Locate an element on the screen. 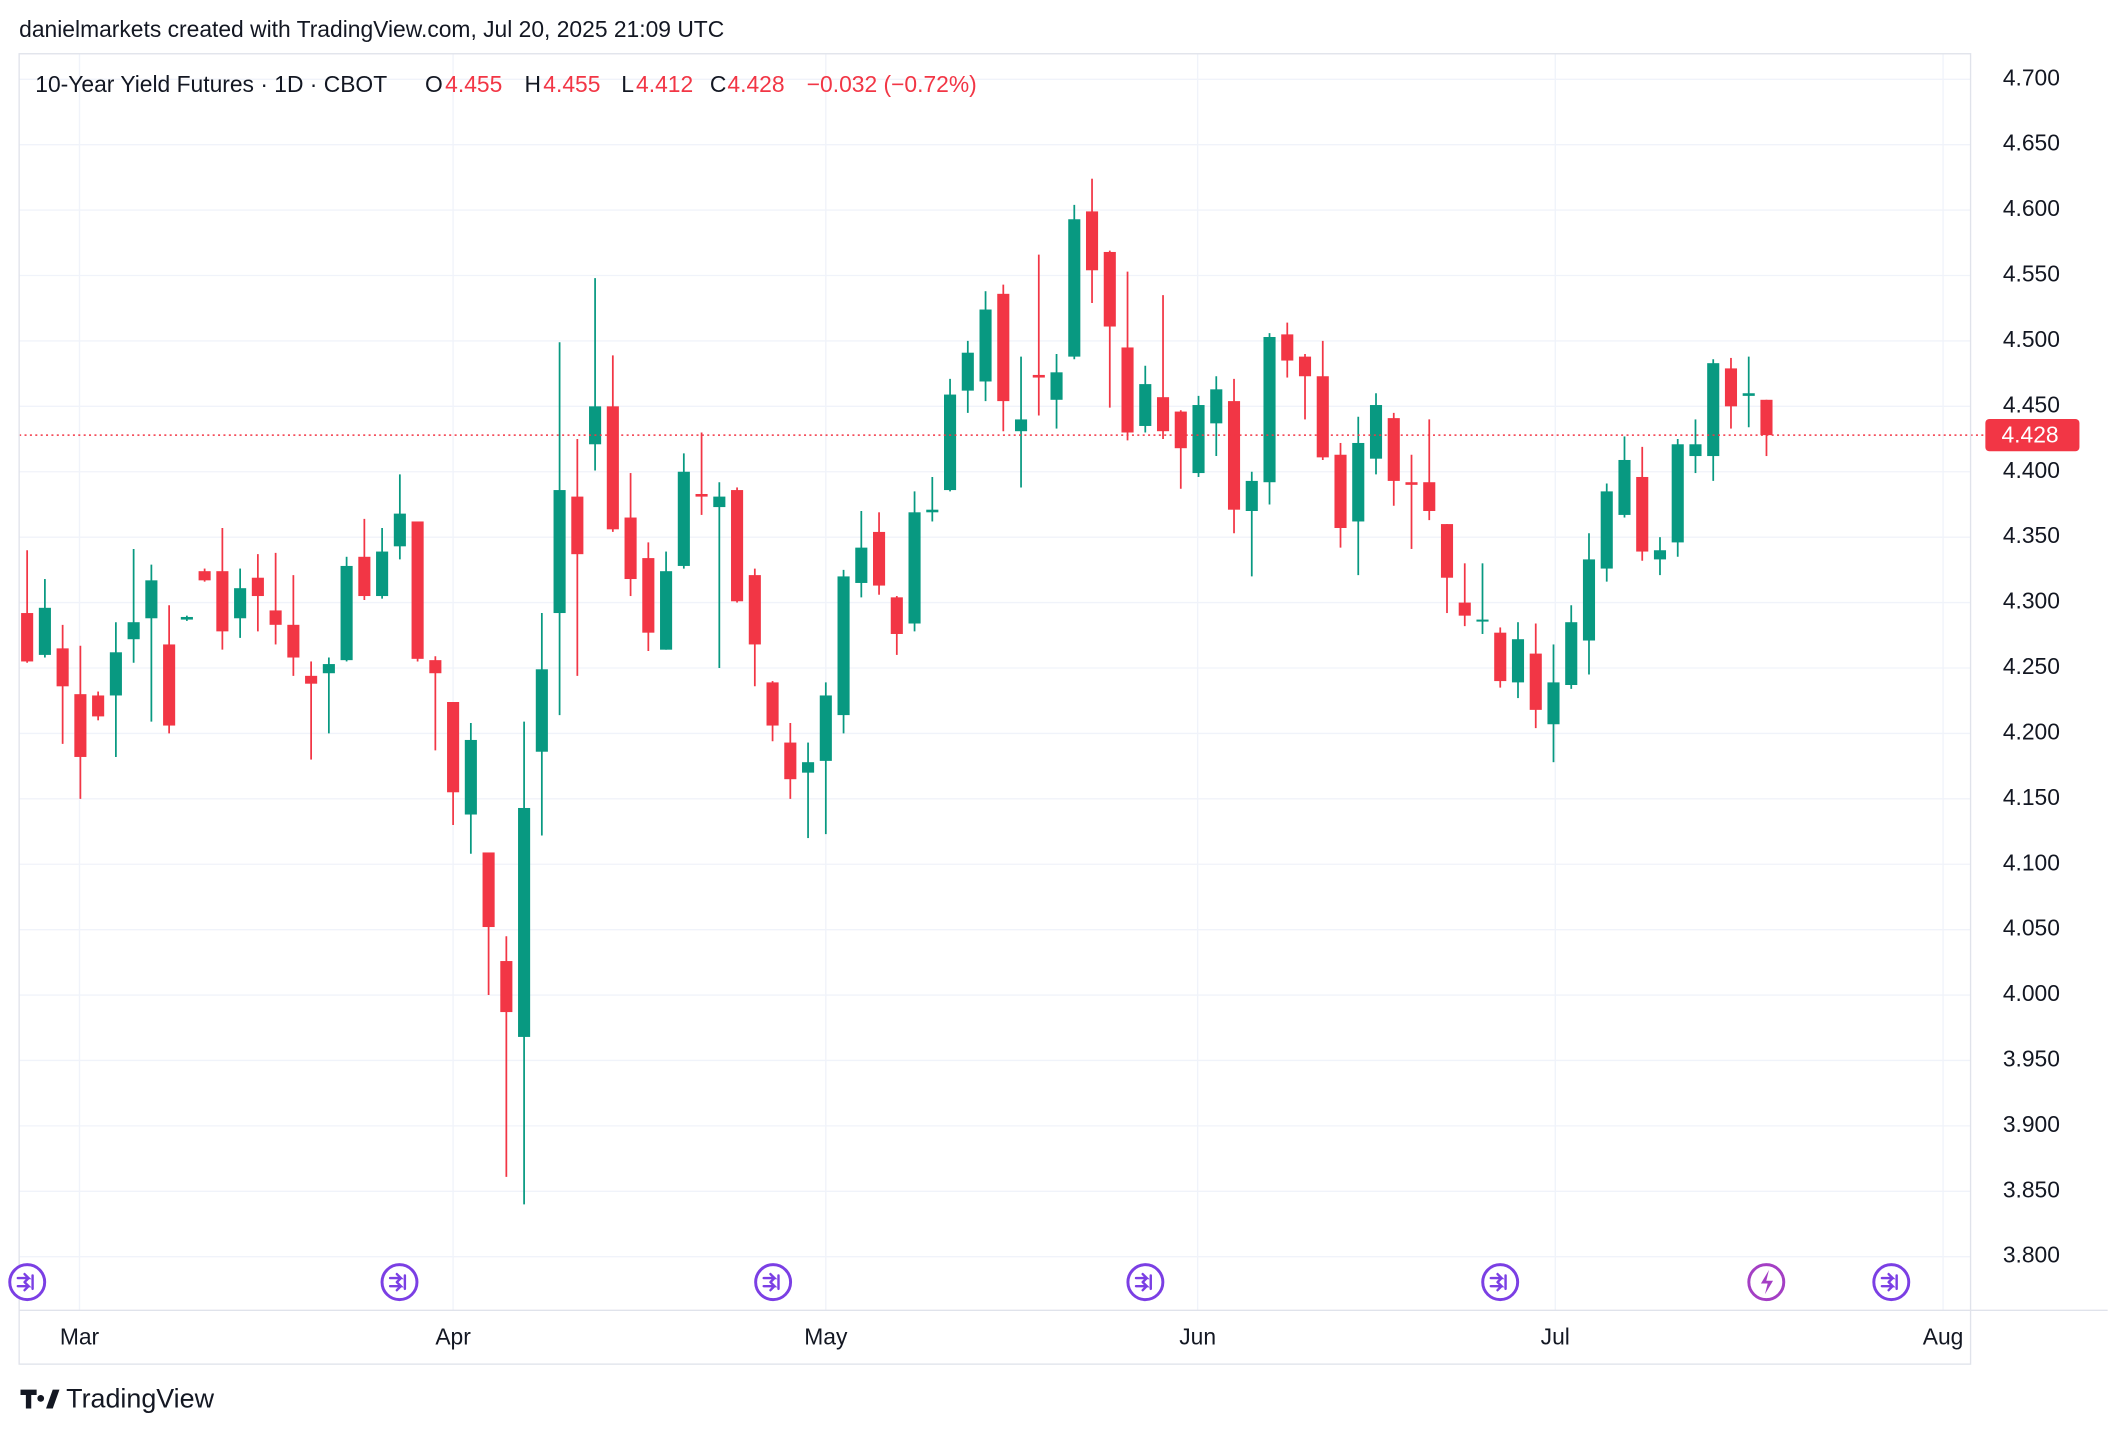 Image resolution: width=2108 pixels, height=1434 pixels. x-tick-label: Aug is located at coordinates (1943, 1337).